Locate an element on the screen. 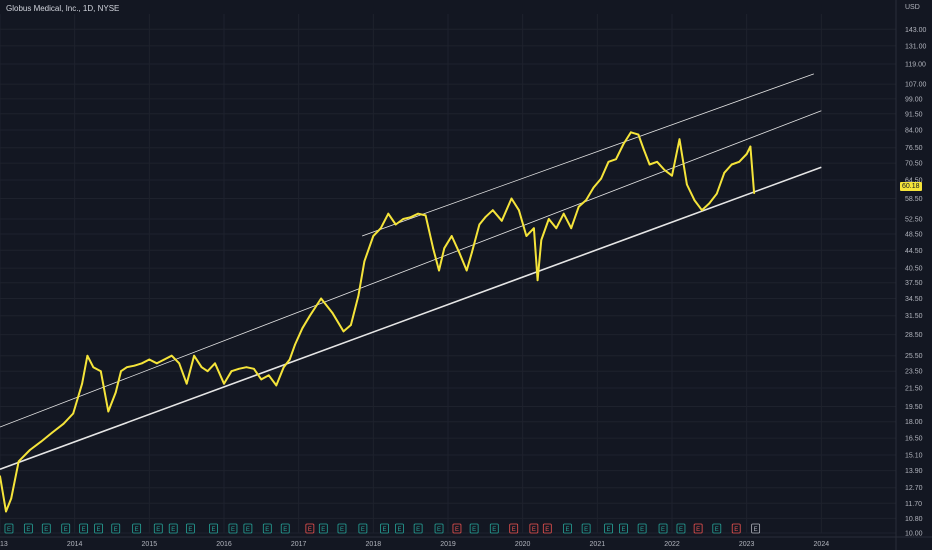 The height and width of the screenshot is (550, 932). y-tick-label: 31.50 is located at coordinates (914, 316).